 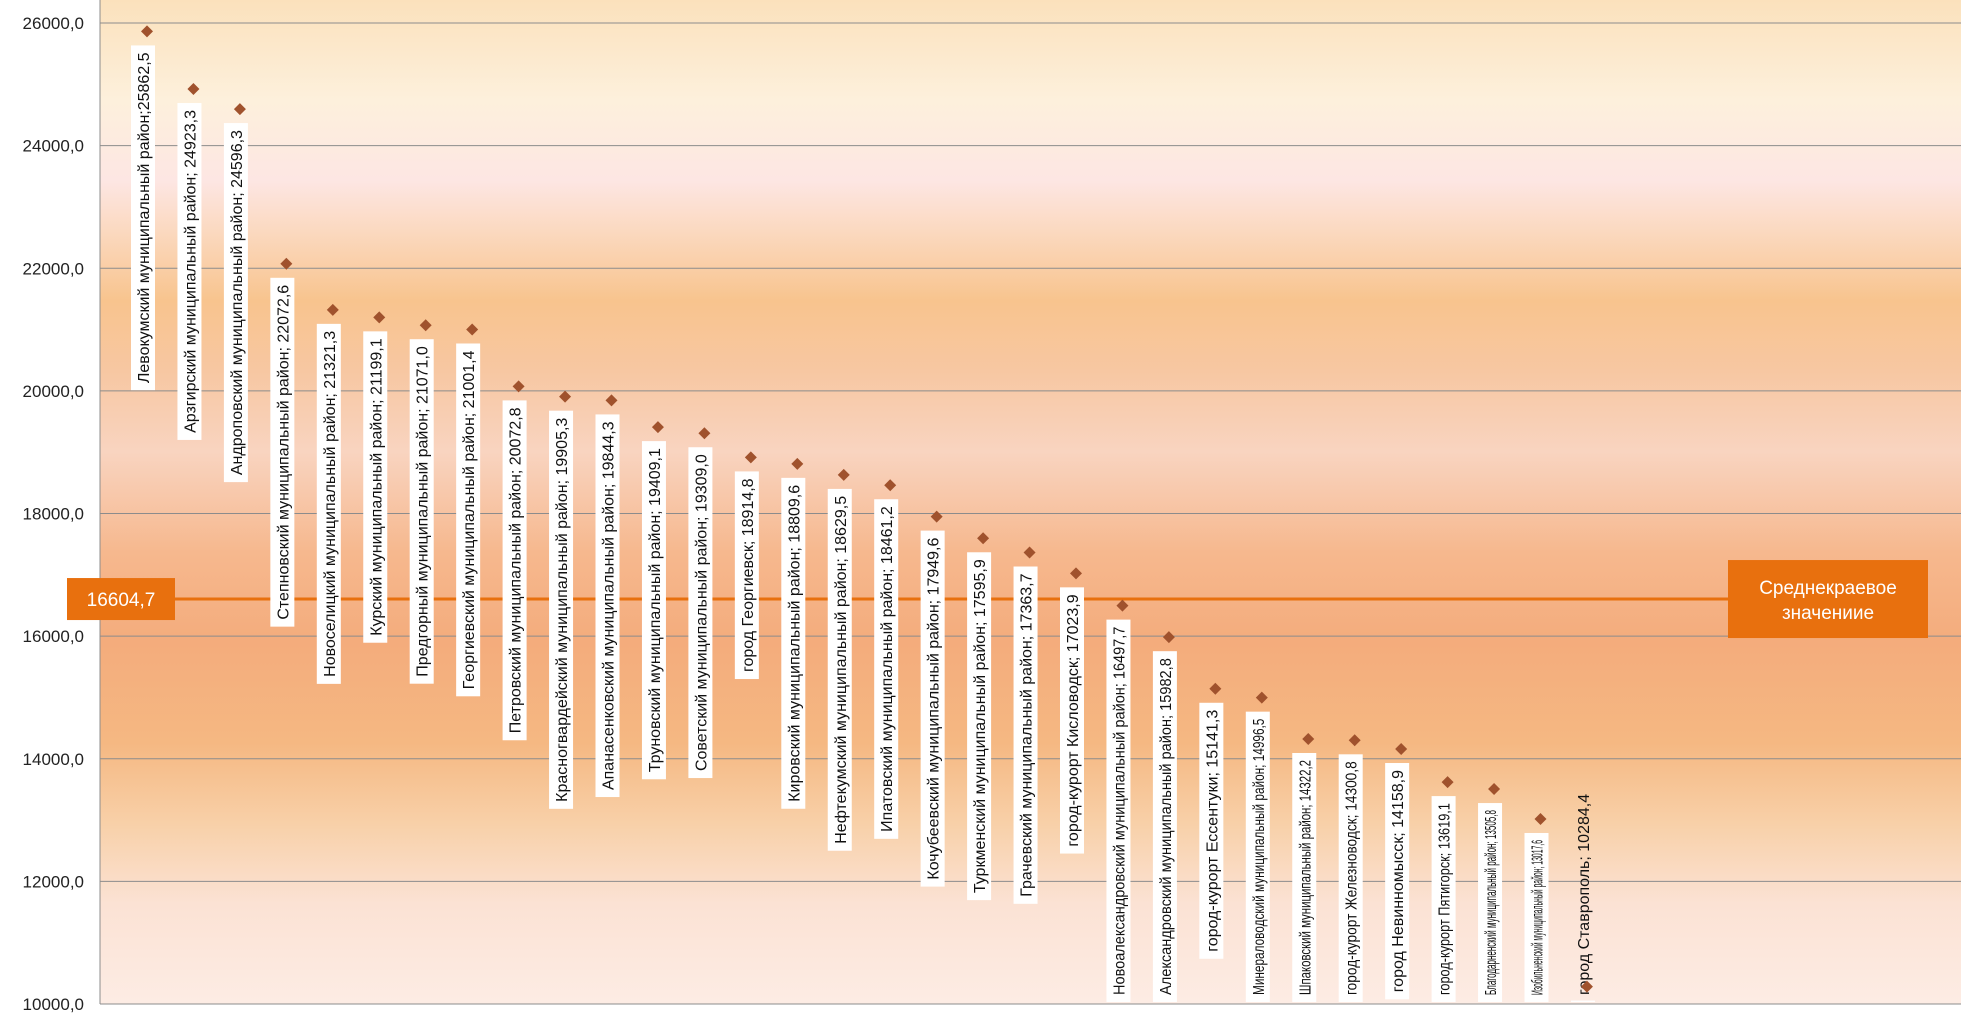 I want to click on y-tick-label: 16000,0, so click(x=53, y=636).